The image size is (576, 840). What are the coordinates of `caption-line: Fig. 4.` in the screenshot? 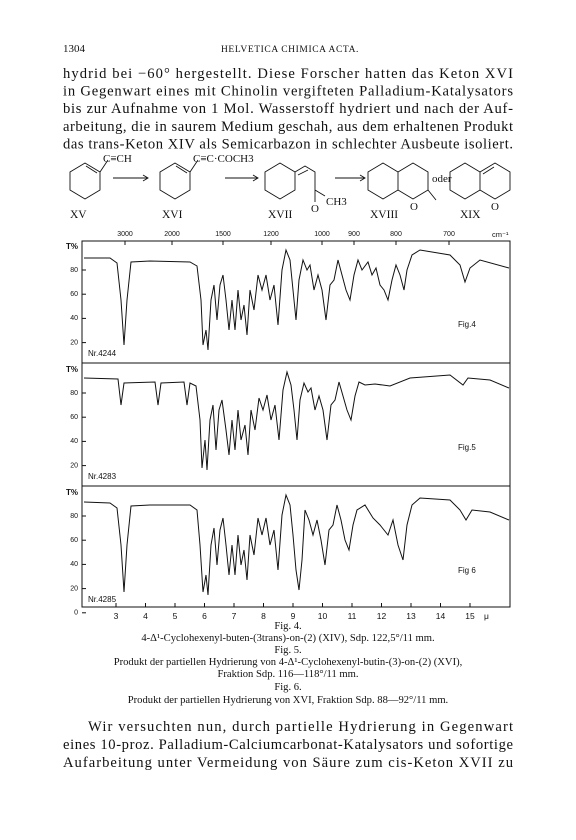 It's located at (287, 626).